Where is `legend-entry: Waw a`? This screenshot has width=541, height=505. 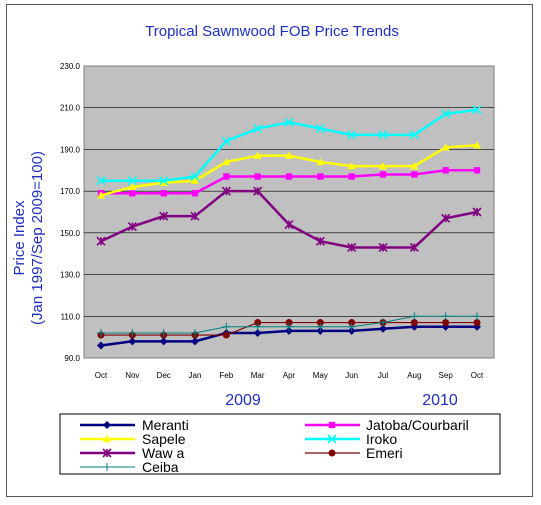 legend-entry: Waw a is located at coordinates (132, 453).